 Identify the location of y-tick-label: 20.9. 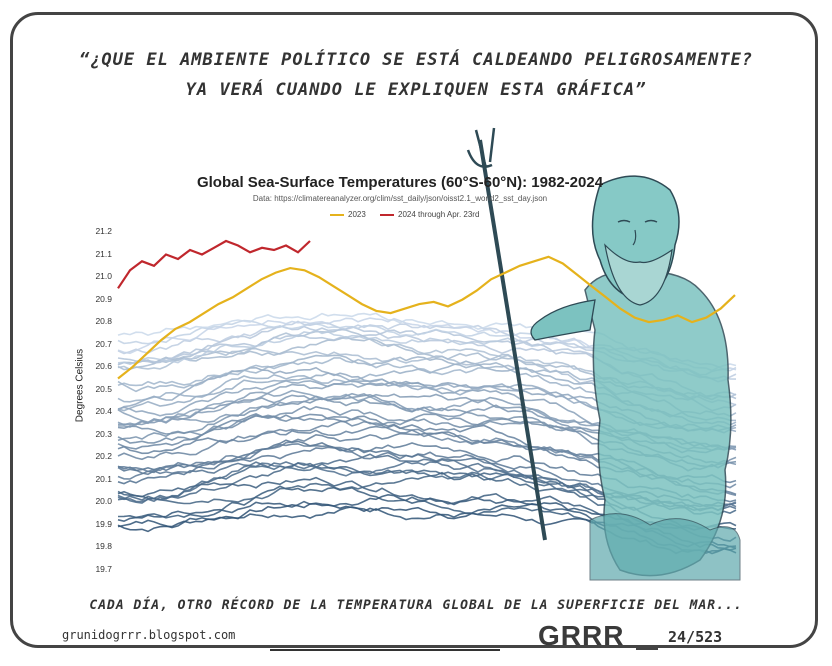
(103, 298).